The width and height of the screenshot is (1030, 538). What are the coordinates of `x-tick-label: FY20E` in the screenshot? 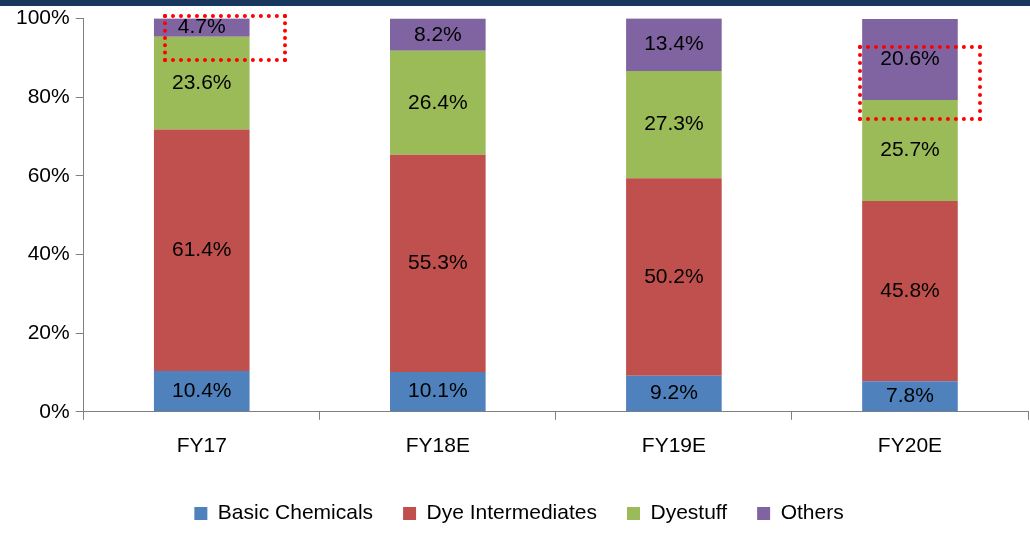 It's located at (910, 445).